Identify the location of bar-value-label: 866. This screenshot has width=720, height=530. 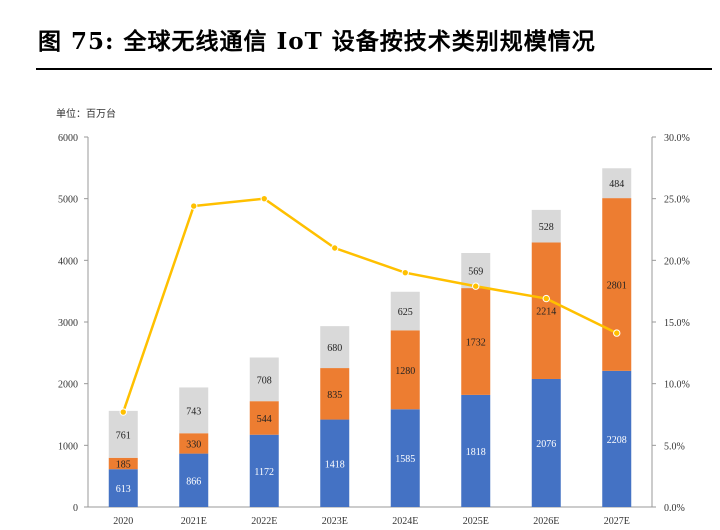
(193, 481).